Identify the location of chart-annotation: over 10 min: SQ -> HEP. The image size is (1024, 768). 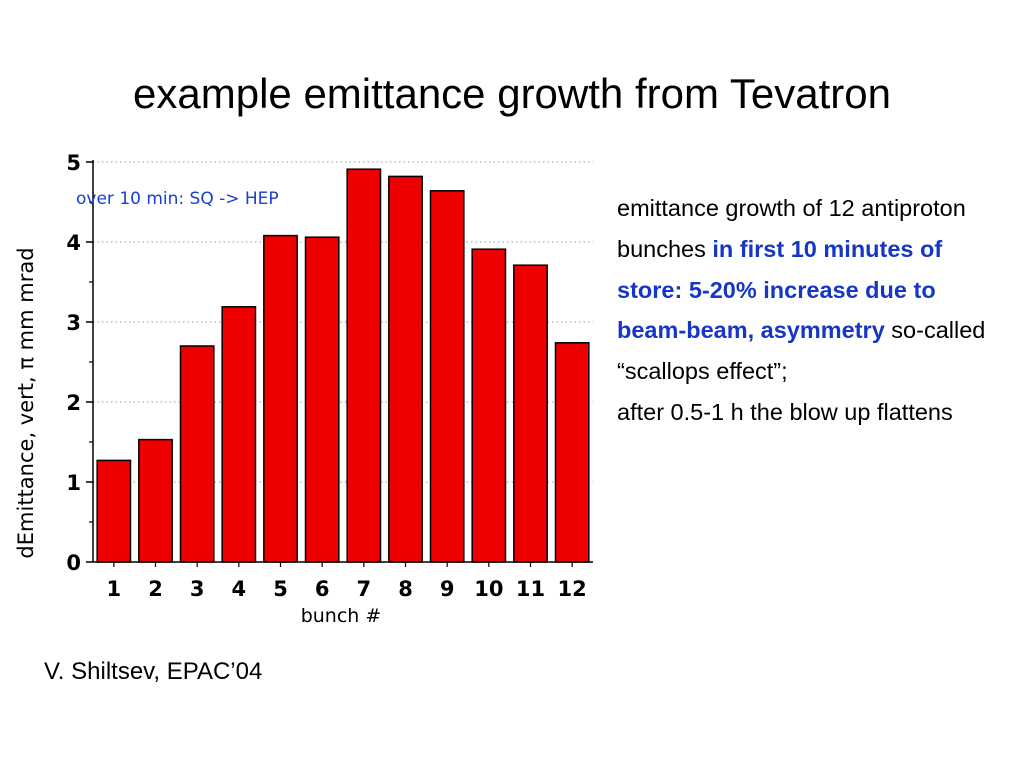
(177, 199).